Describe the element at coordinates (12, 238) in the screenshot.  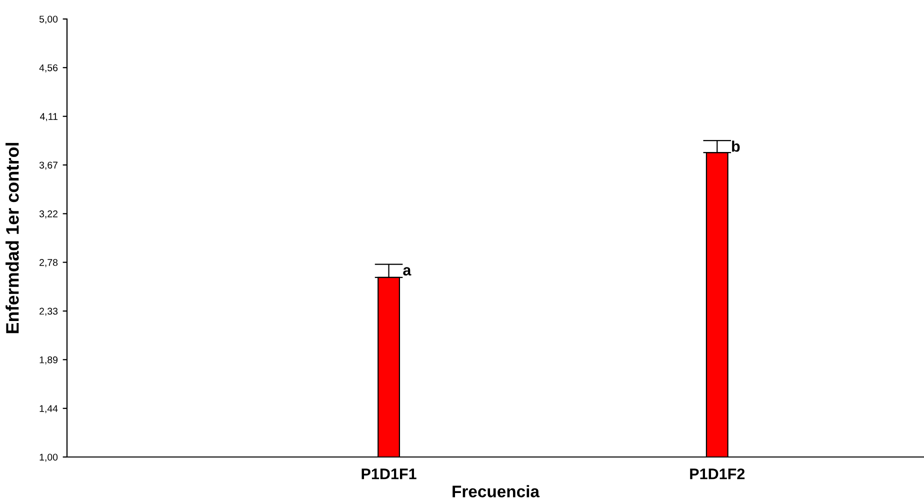
I see `y-axis-title: Enfermdad 1er control` at that location.